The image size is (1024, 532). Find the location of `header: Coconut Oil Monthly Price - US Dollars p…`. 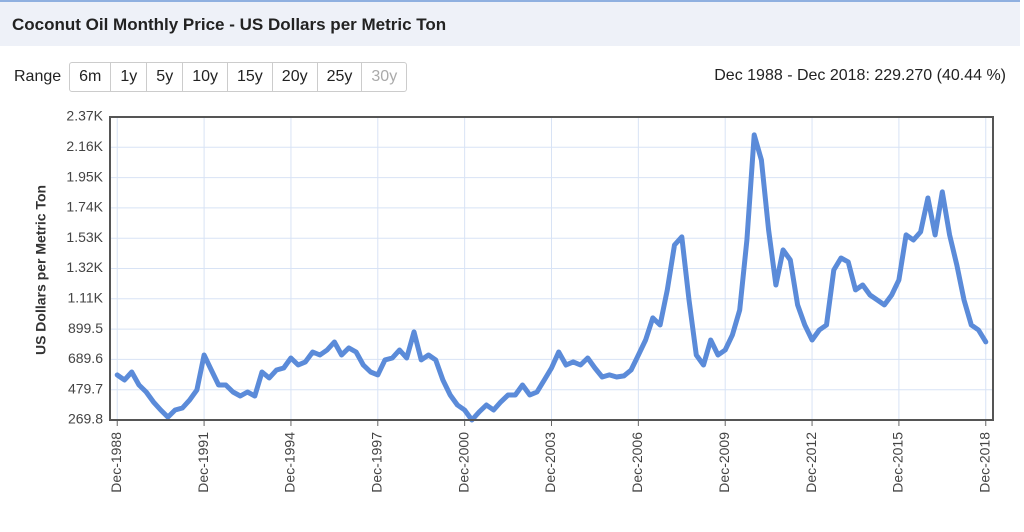

header: Coconut Oil Monthly Price - US Dollars p… is located at coordinates (510, 23).